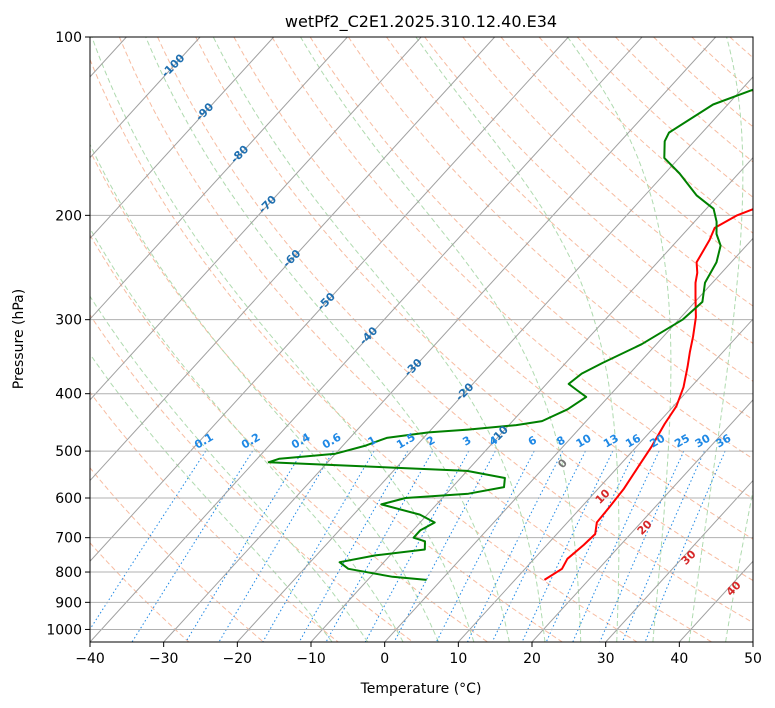 This screenshot has width=775, height=708. Describe the element at coordinates (203, 441) in the screenshot. I see `mixing-ratio-label: 0.1` at that location.